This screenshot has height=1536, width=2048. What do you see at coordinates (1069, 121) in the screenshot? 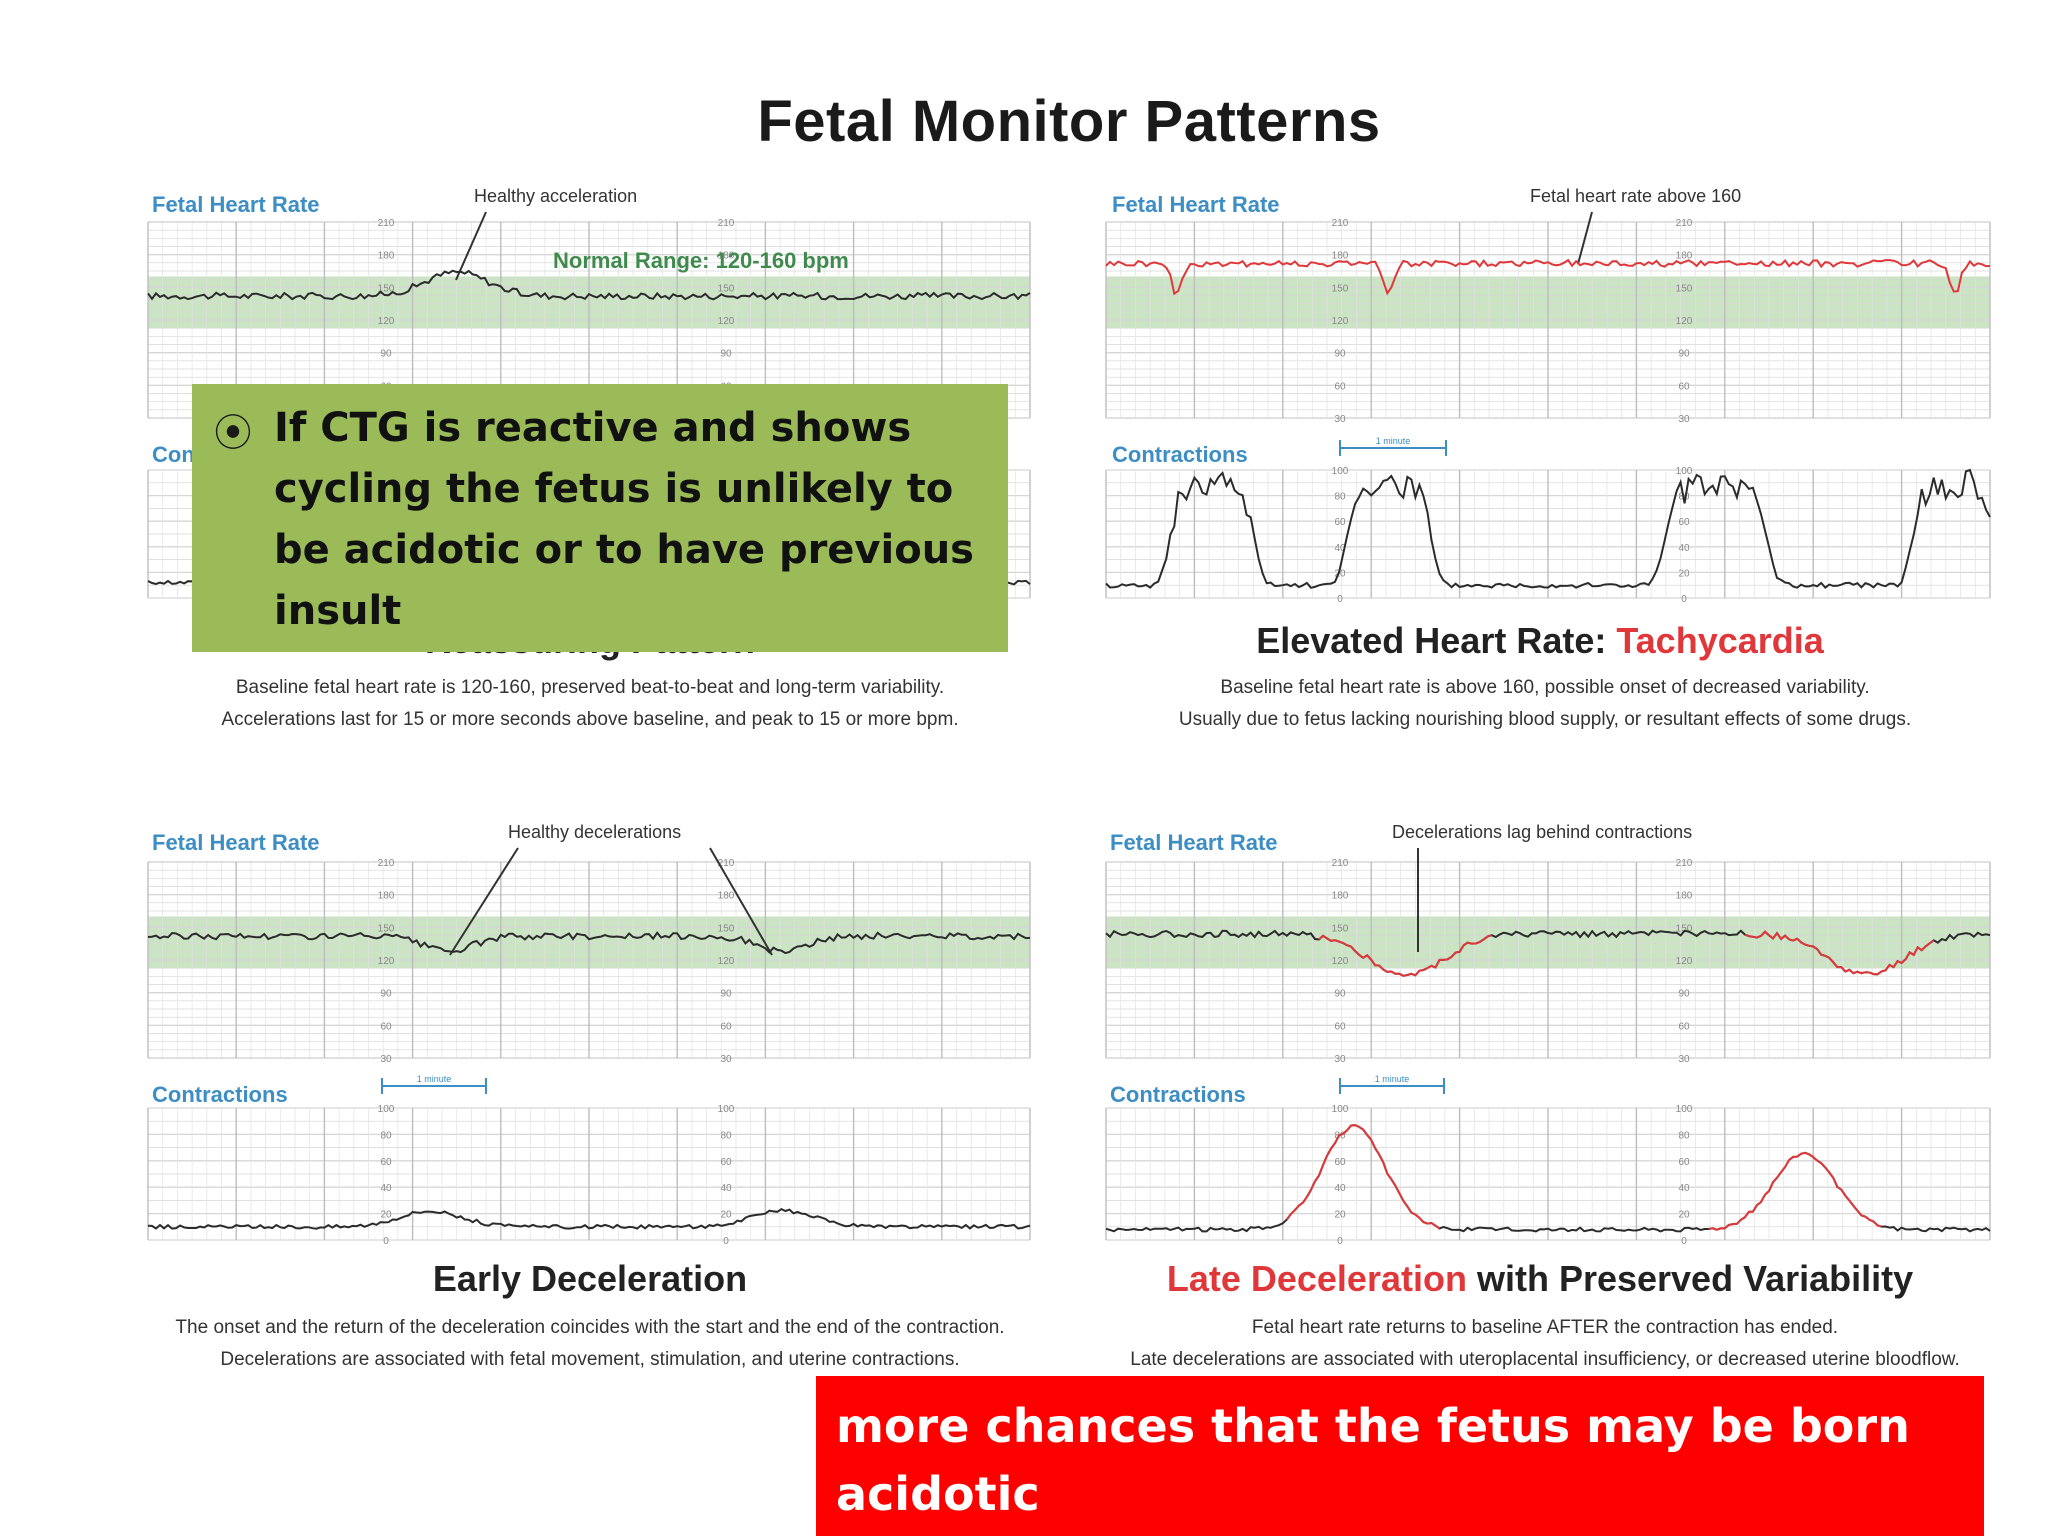
I see `slide-title: Fetal Monitor Patterns` at bounding box center [1069, 121].